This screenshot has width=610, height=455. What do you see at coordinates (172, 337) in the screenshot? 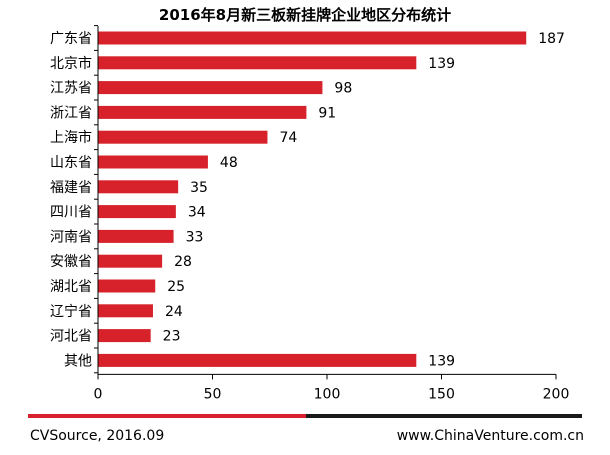
I see `data-label: 23` at bounding box center [172, 337].